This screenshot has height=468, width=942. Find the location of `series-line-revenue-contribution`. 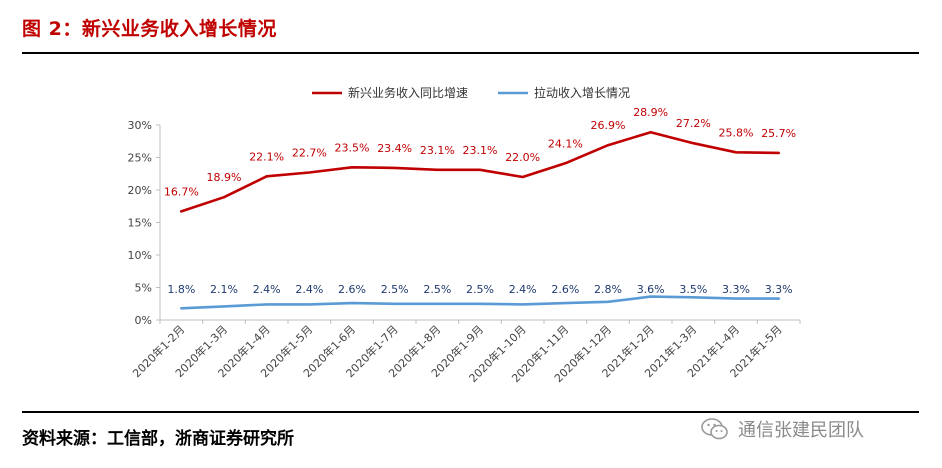

series-line-revenue-contribution is located at coordinates (480, 302).